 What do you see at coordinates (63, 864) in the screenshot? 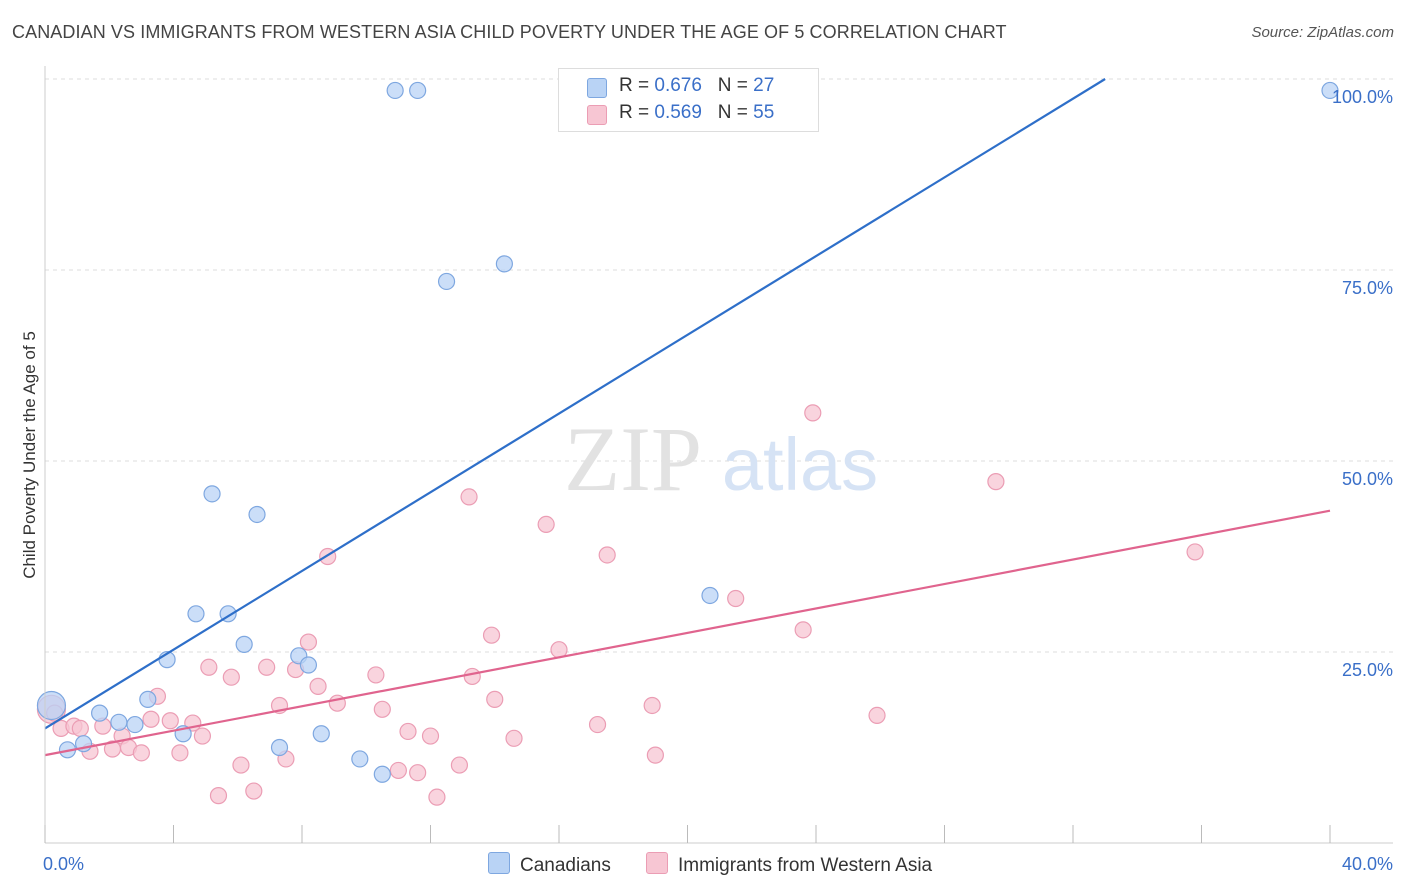
I see `x-tick-label: 0.0%` at bounding box center [63, 864].